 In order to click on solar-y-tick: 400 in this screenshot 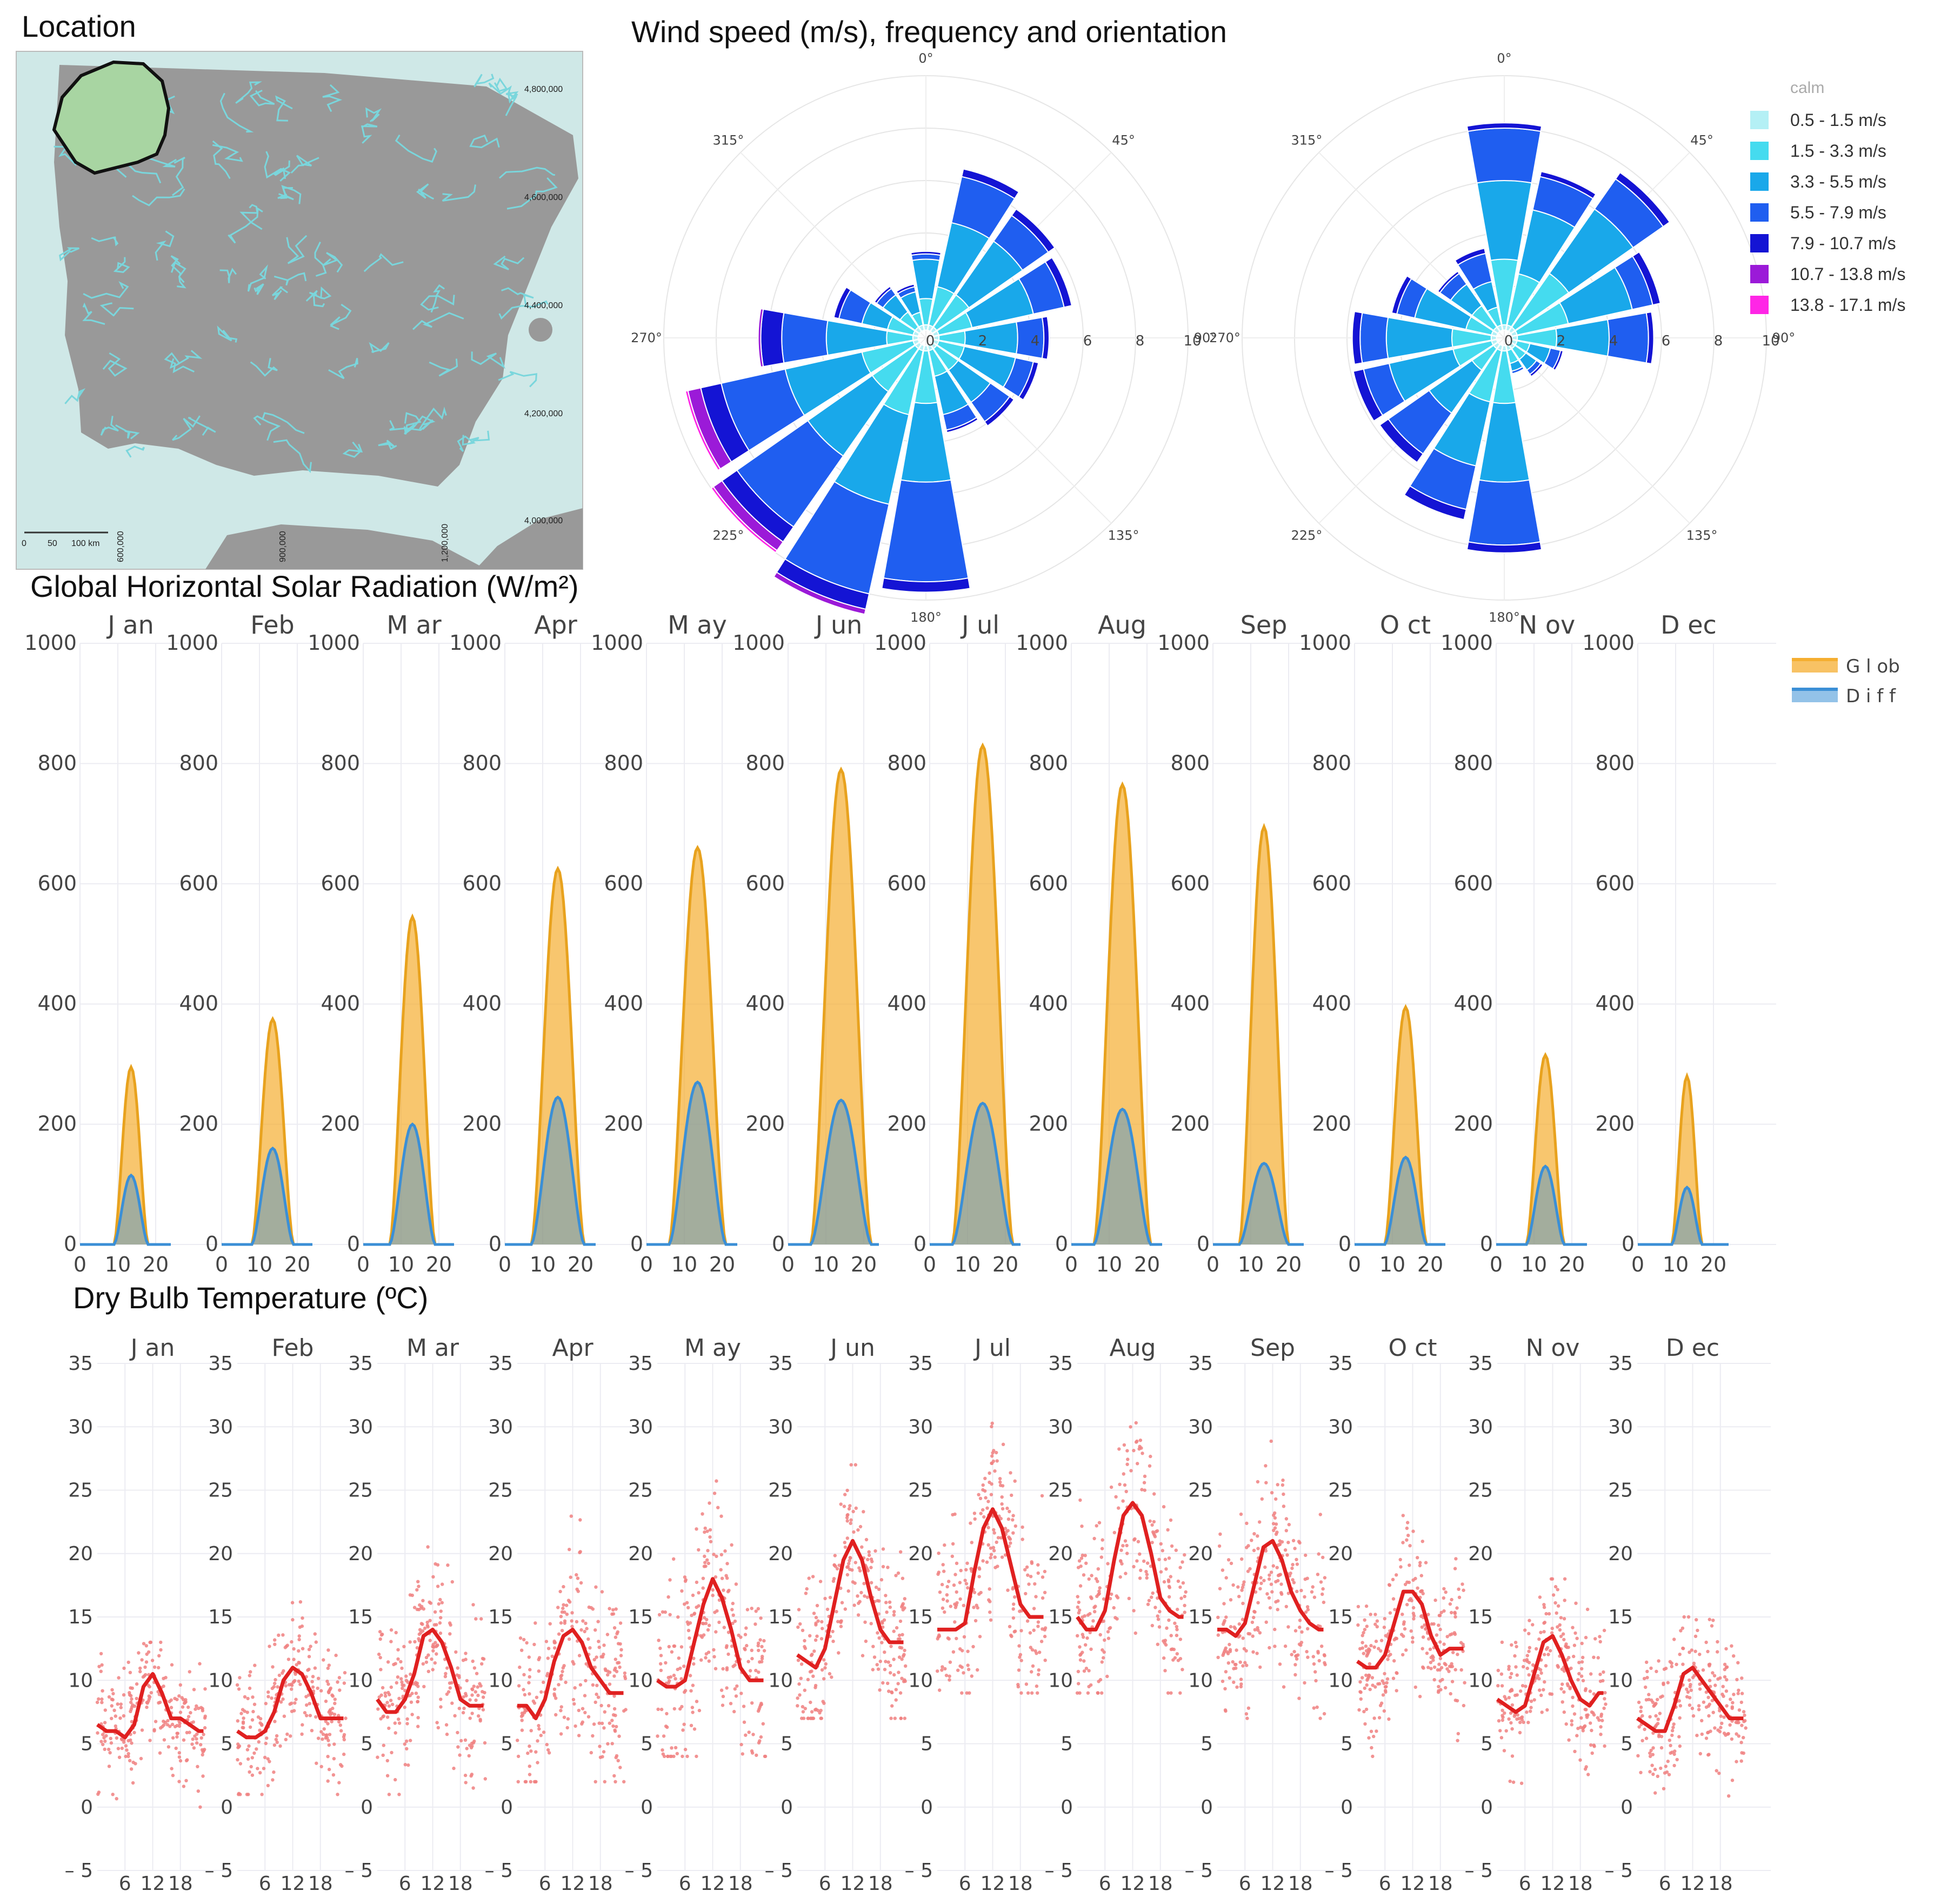, I will do `click(341, 1003)`.